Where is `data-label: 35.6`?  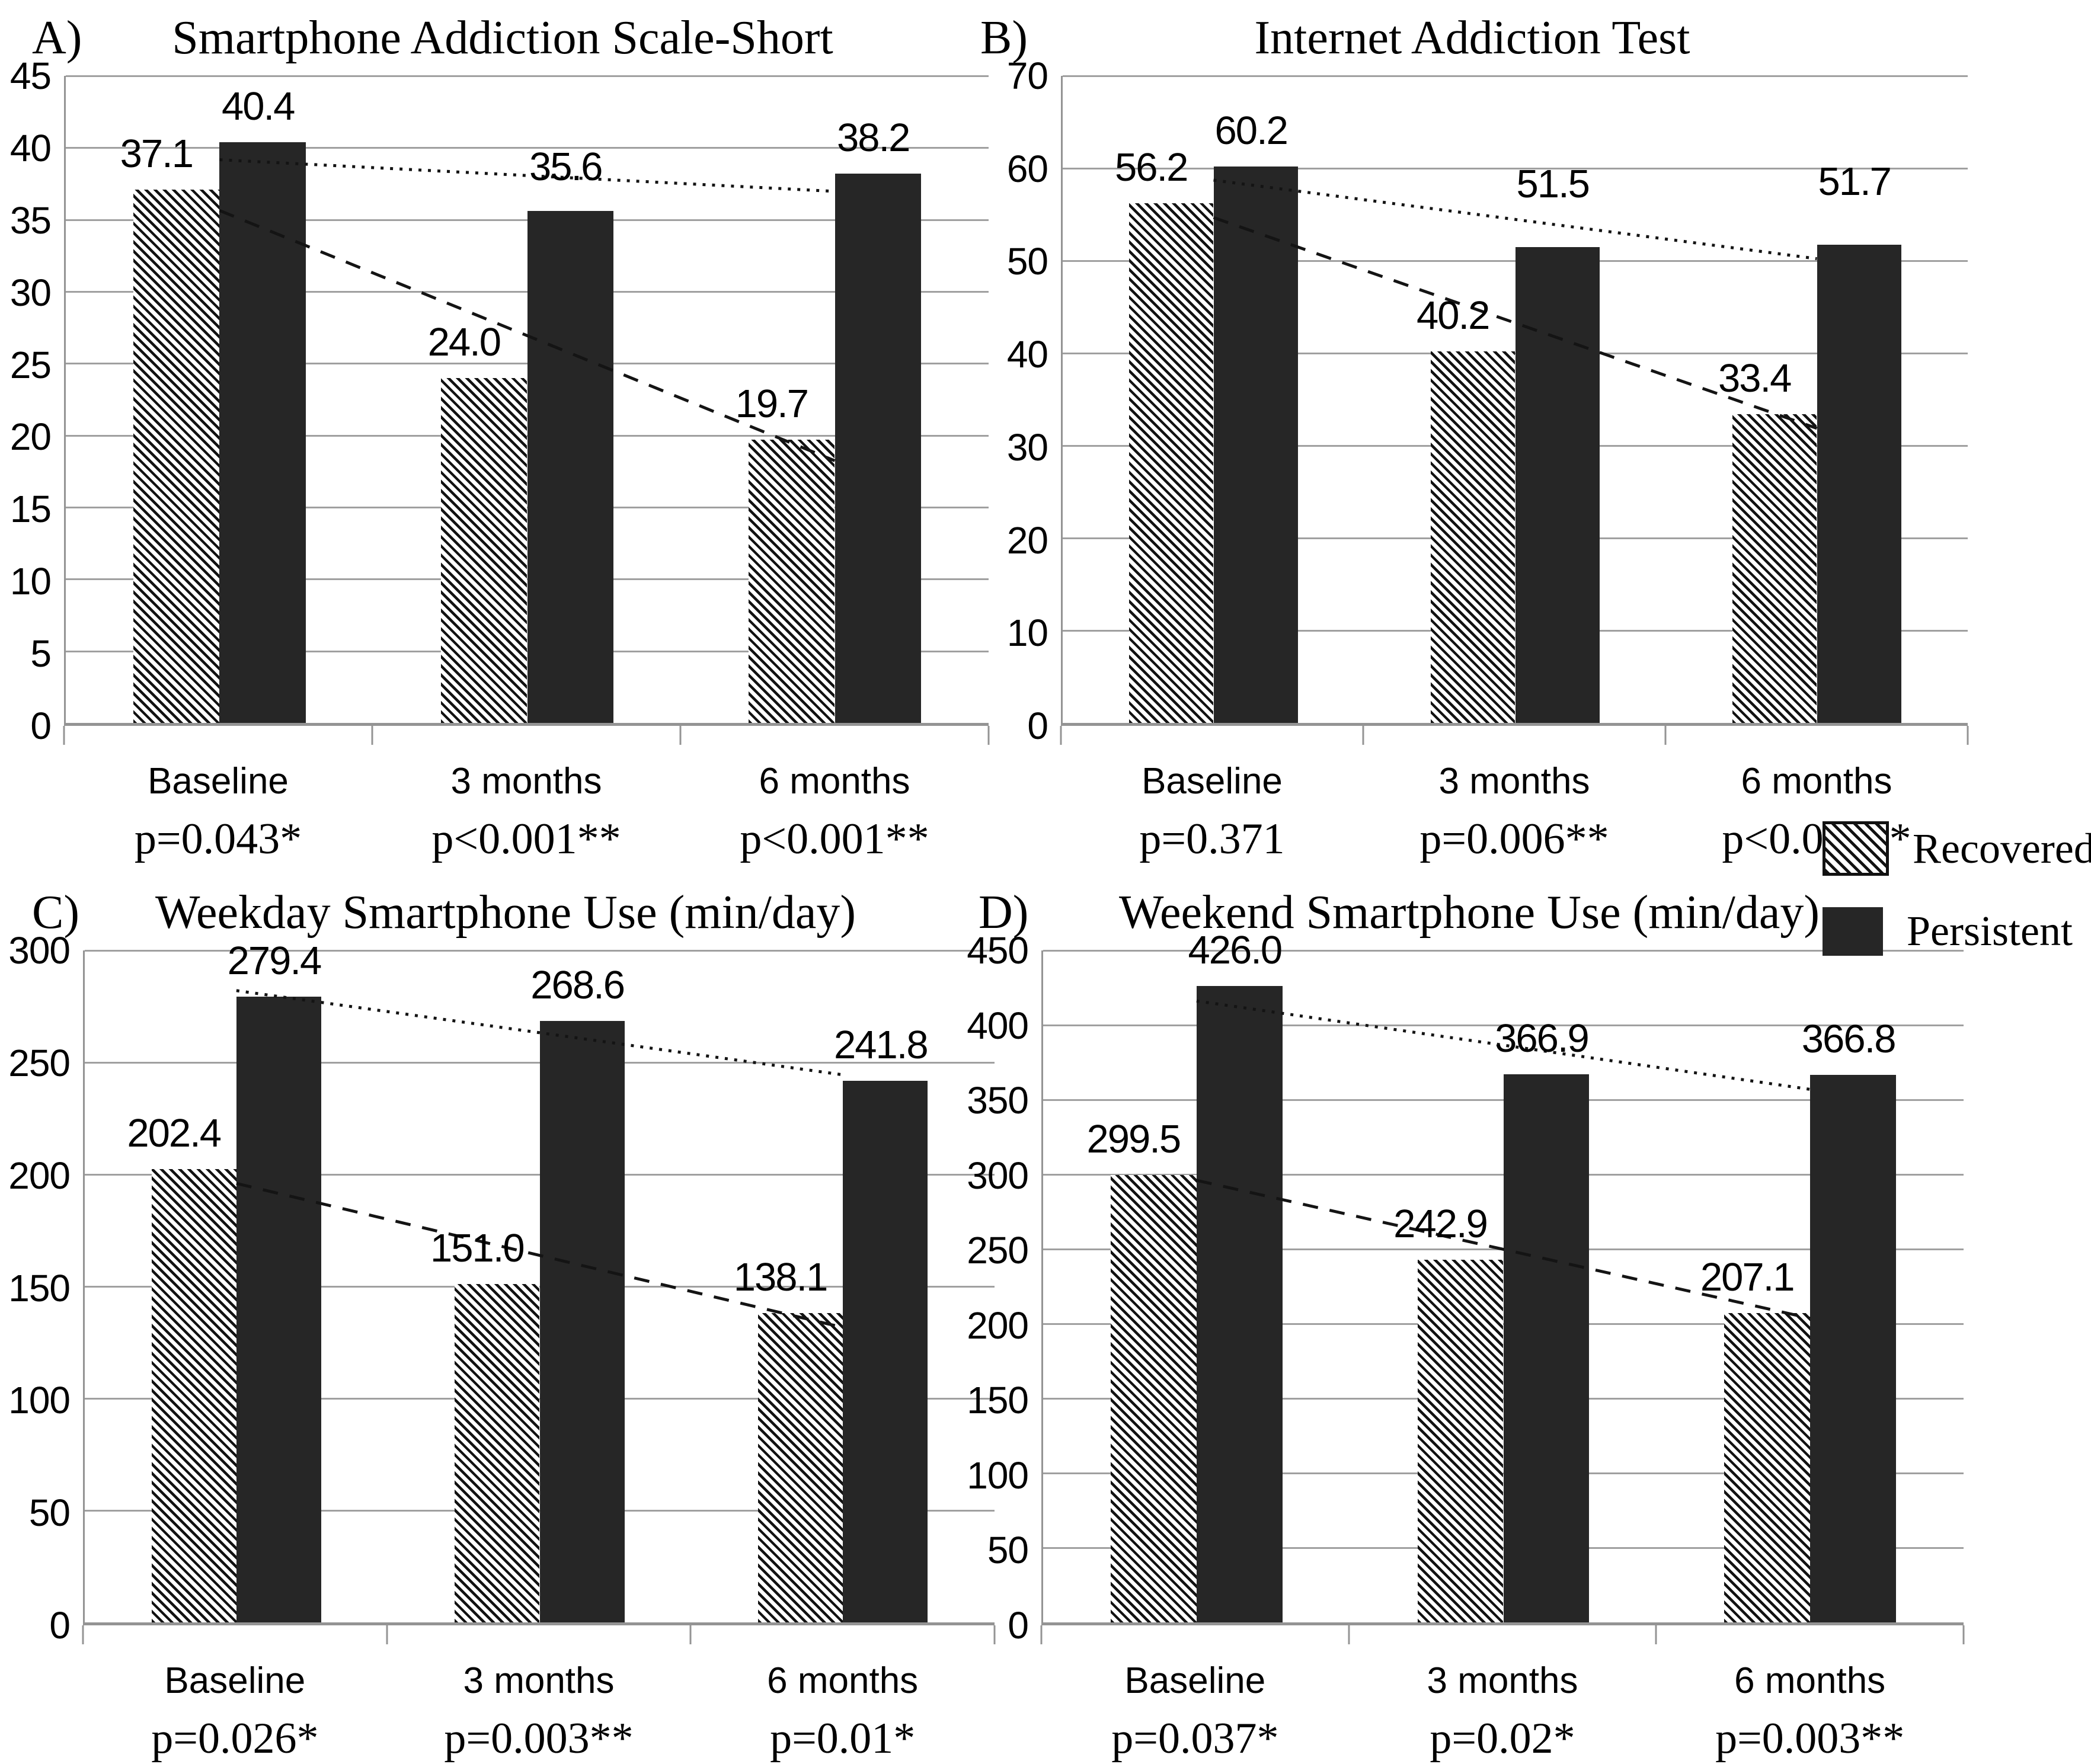
data-label: 35.6 is located at coordinates (566, 167).